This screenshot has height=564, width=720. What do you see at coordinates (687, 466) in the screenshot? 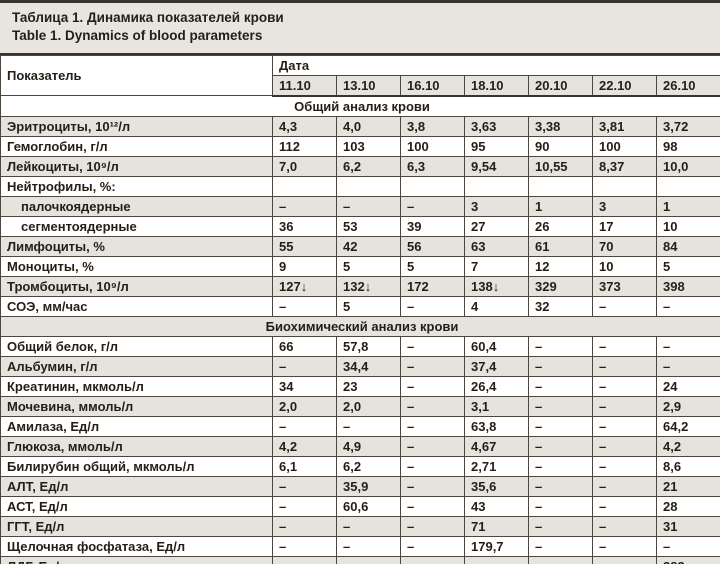
I see `value-cell: 8,6` at bounding box center [687, 466].